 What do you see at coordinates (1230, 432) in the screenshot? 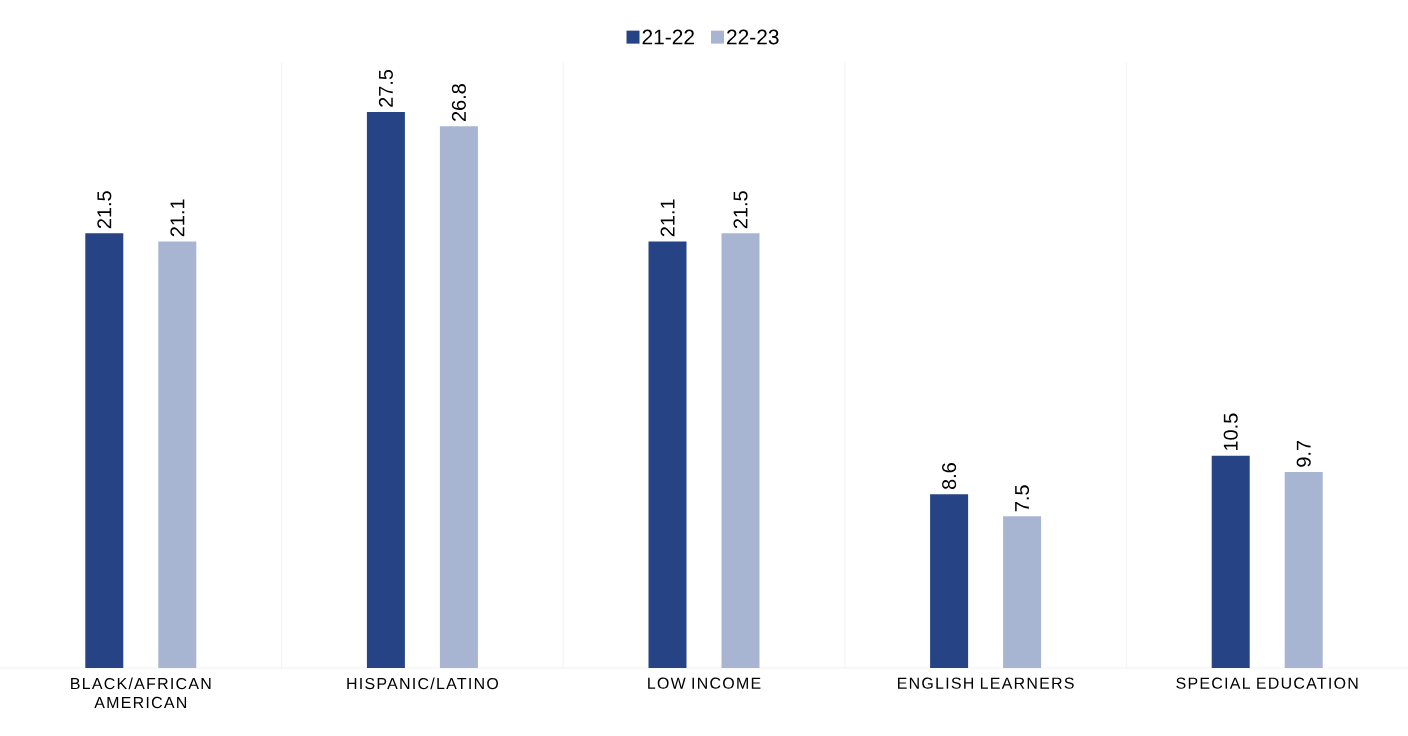
I see `data-label: 10.5` at bounding box center [1230, 432].